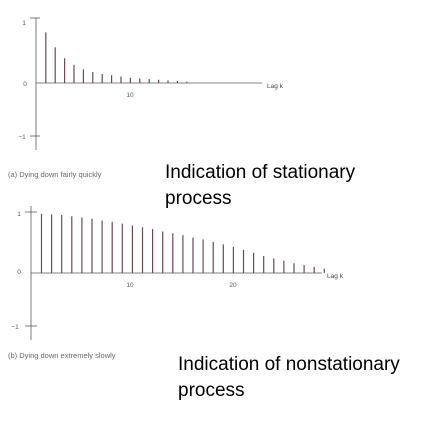 This screenshot has height=422, width=431. I want to click on panel-b-x-axis-label: Lag k, so click(335, 276).